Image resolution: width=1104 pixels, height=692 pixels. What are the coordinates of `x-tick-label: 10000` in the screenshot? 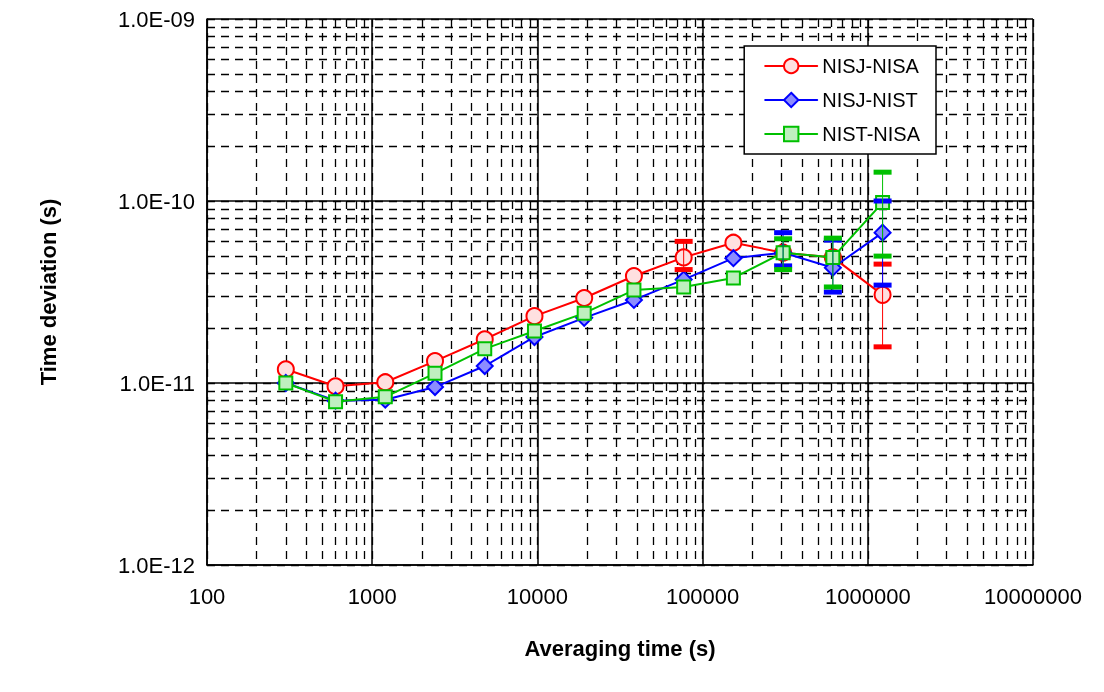 It's located at (537, 596).